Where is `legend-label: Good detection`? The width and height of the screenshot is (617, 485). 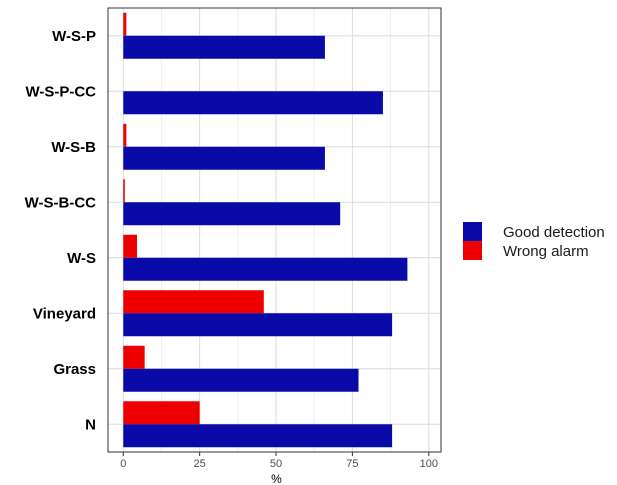 legend-label: Good detection is located at coordinates (554, 232).